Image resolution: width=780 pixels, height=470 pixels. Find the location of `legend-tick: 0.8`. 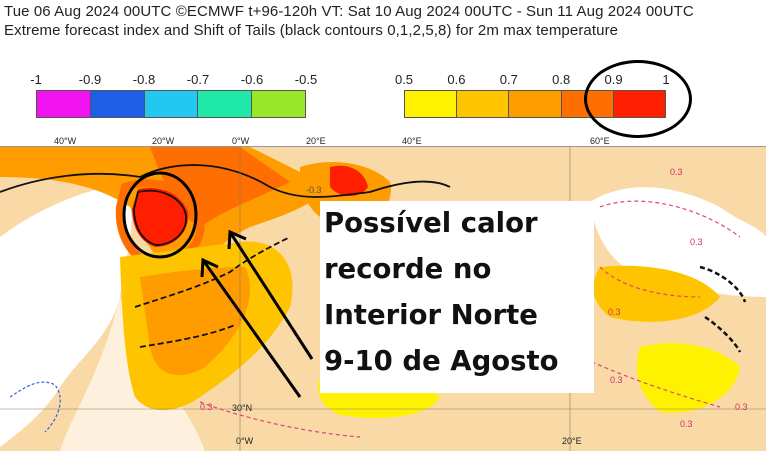

legend-tick: 0.8 is located at coordinates (561, 79).